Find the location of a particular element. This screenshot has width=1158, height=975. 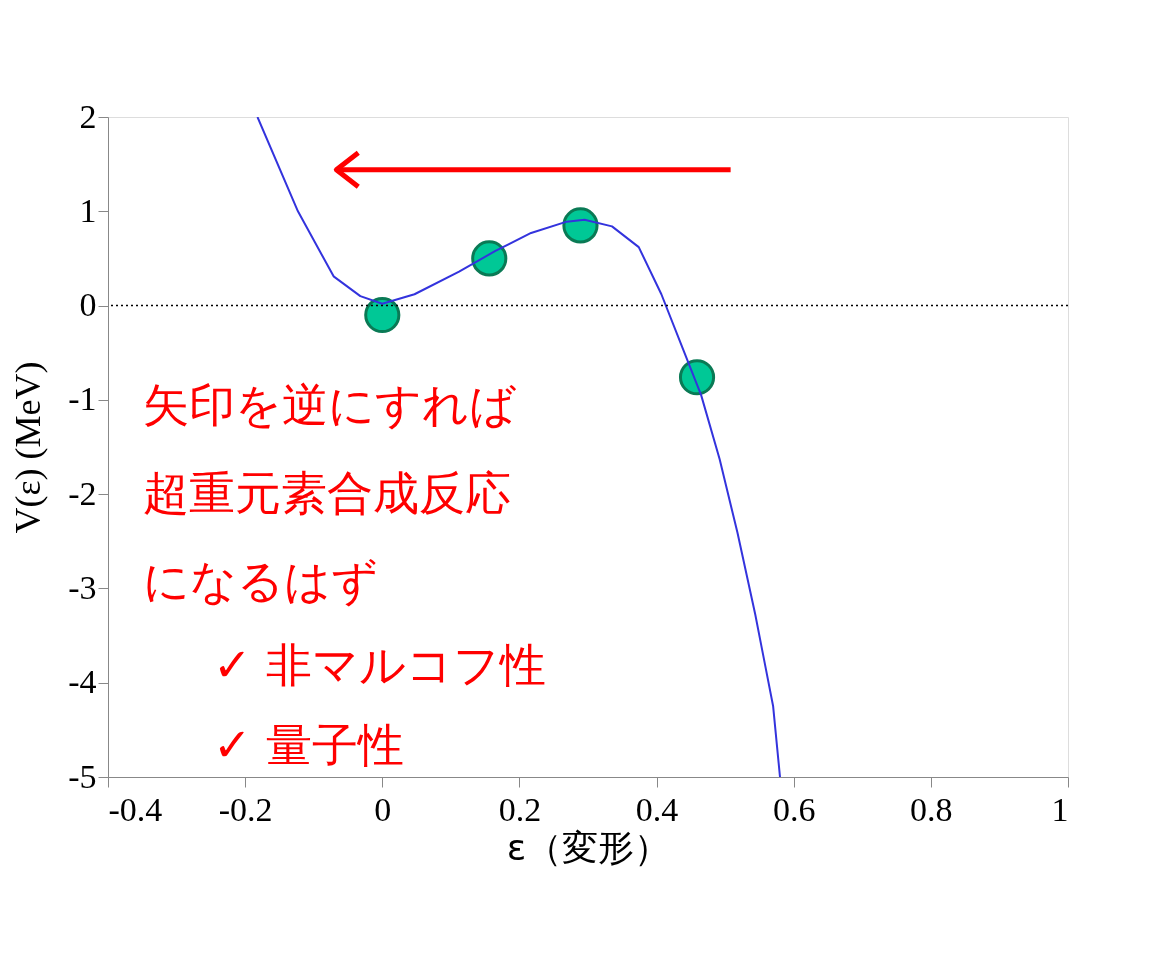

y-tick-label: -2 is located at coordinates (82, 493).